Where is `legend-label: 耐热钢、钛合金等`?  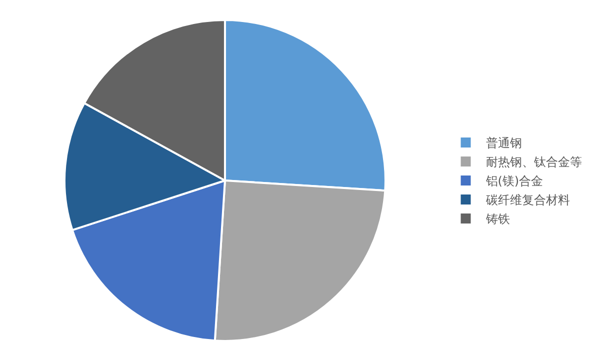
legend-label: 耐热钢、钛合金等 is located at coordinates (534, 162).